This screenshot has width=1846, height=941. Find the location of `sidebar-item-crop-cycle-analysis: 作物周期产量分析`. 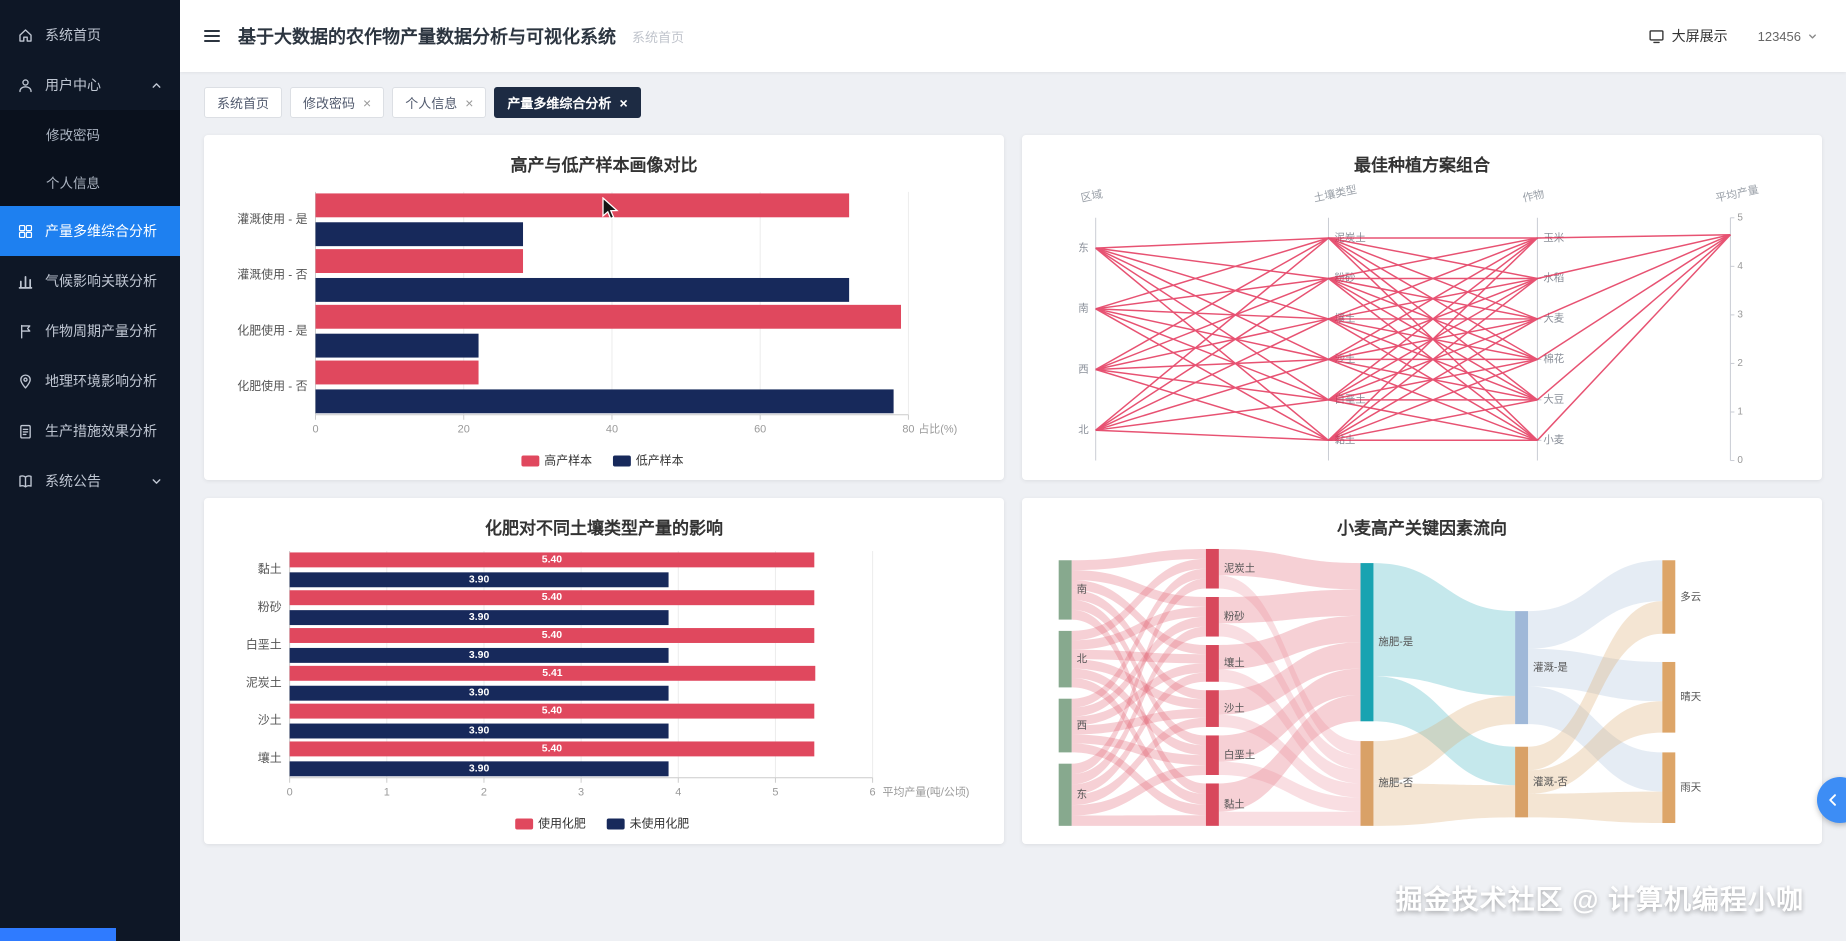

sidebar-item-crop-cycle-analysis: 作物周期产量分析 is located at coordinates (90, 331).